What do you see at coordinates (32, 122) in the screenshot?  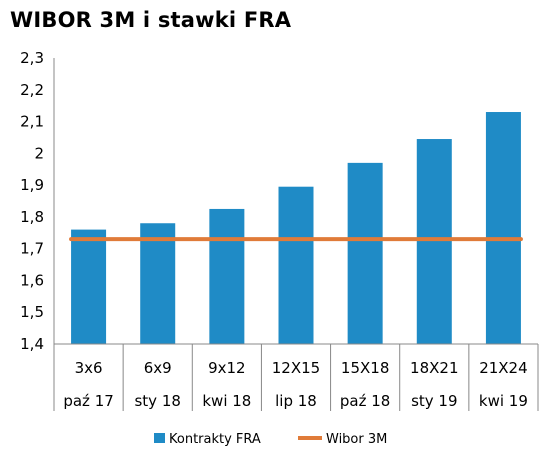 I see `y-tick-label: 2,1` at bounding box center [32, 122].